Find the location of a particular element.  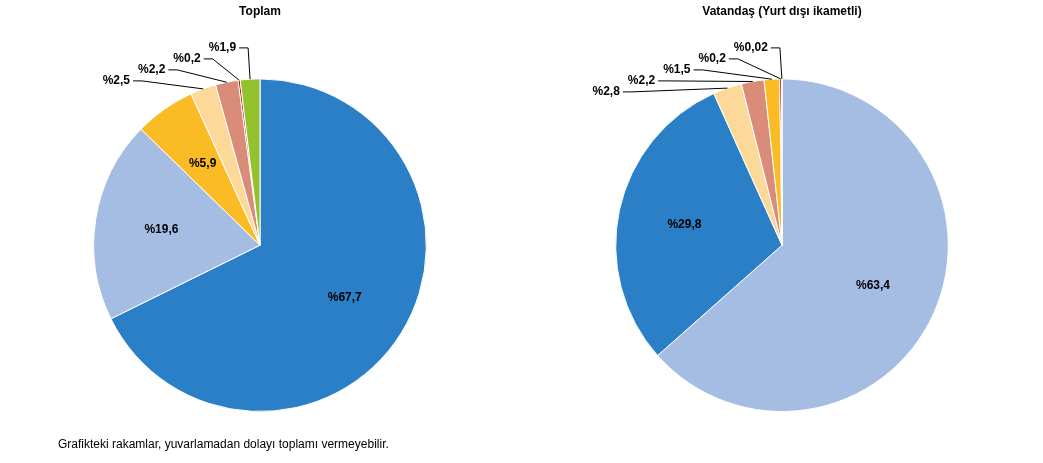

data-label: %19,6 is located at coordinates (161, 228).